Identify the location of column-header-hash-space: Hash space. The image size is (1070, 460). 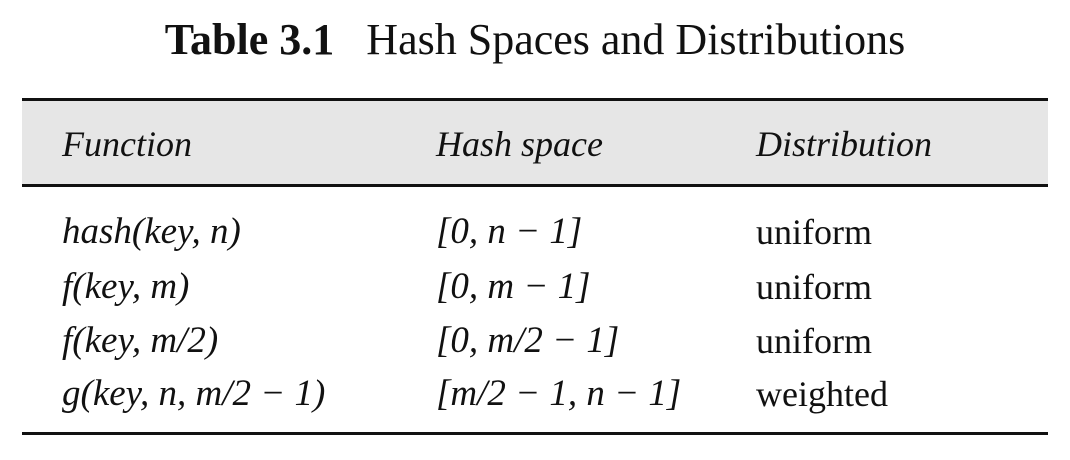
(519, 144).